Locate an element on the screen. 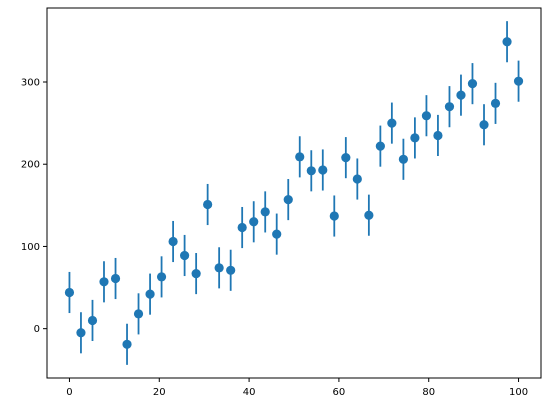 This screenshot has height=413, width=552. y-tick-label: 100 is located at coordinates (30, 247).